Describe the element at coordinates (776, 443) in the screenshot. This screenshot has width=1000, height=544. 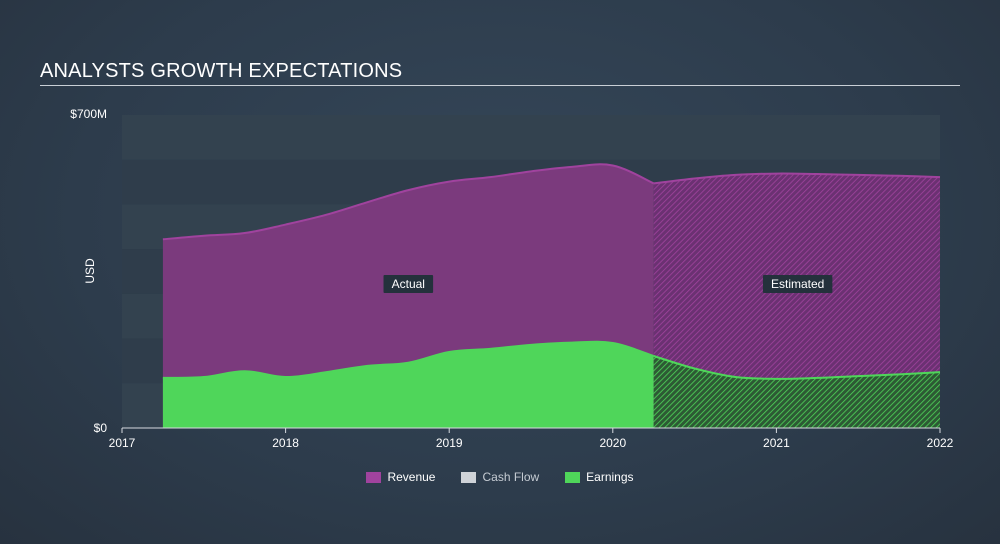
I see `x-tick-label: 2021` at that location.